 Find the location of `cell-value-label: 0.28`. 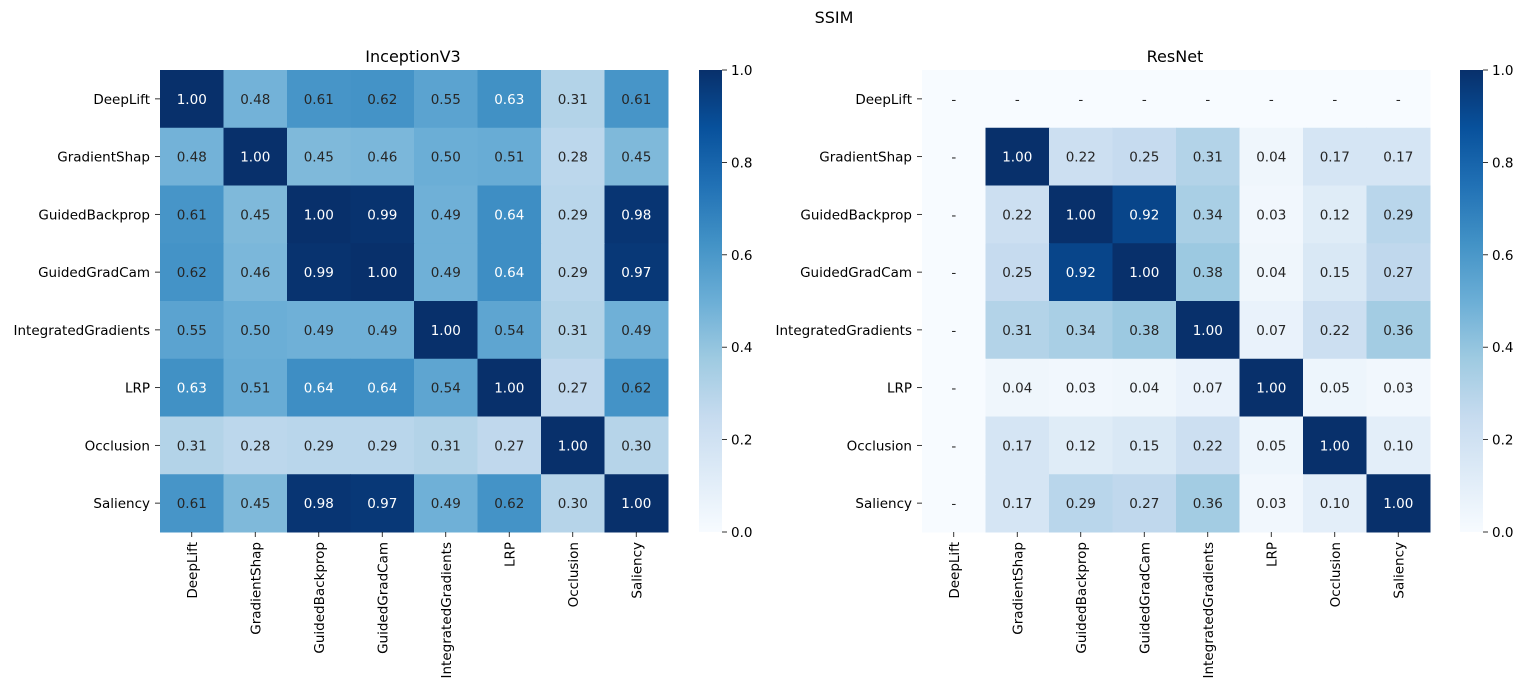

cell-value-label: 0.28 is located at coordinates (573, 158).